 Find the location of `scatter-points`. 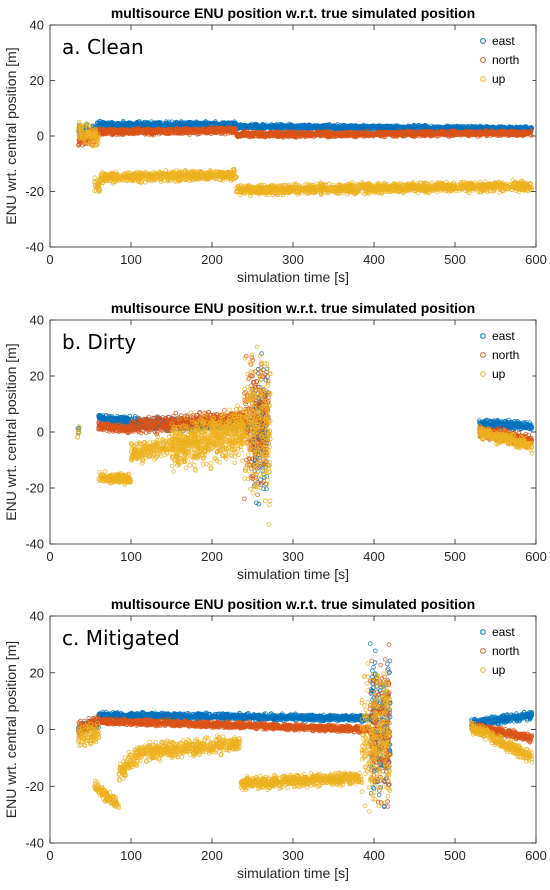

scatter-points is located at coordinates (305, 158).